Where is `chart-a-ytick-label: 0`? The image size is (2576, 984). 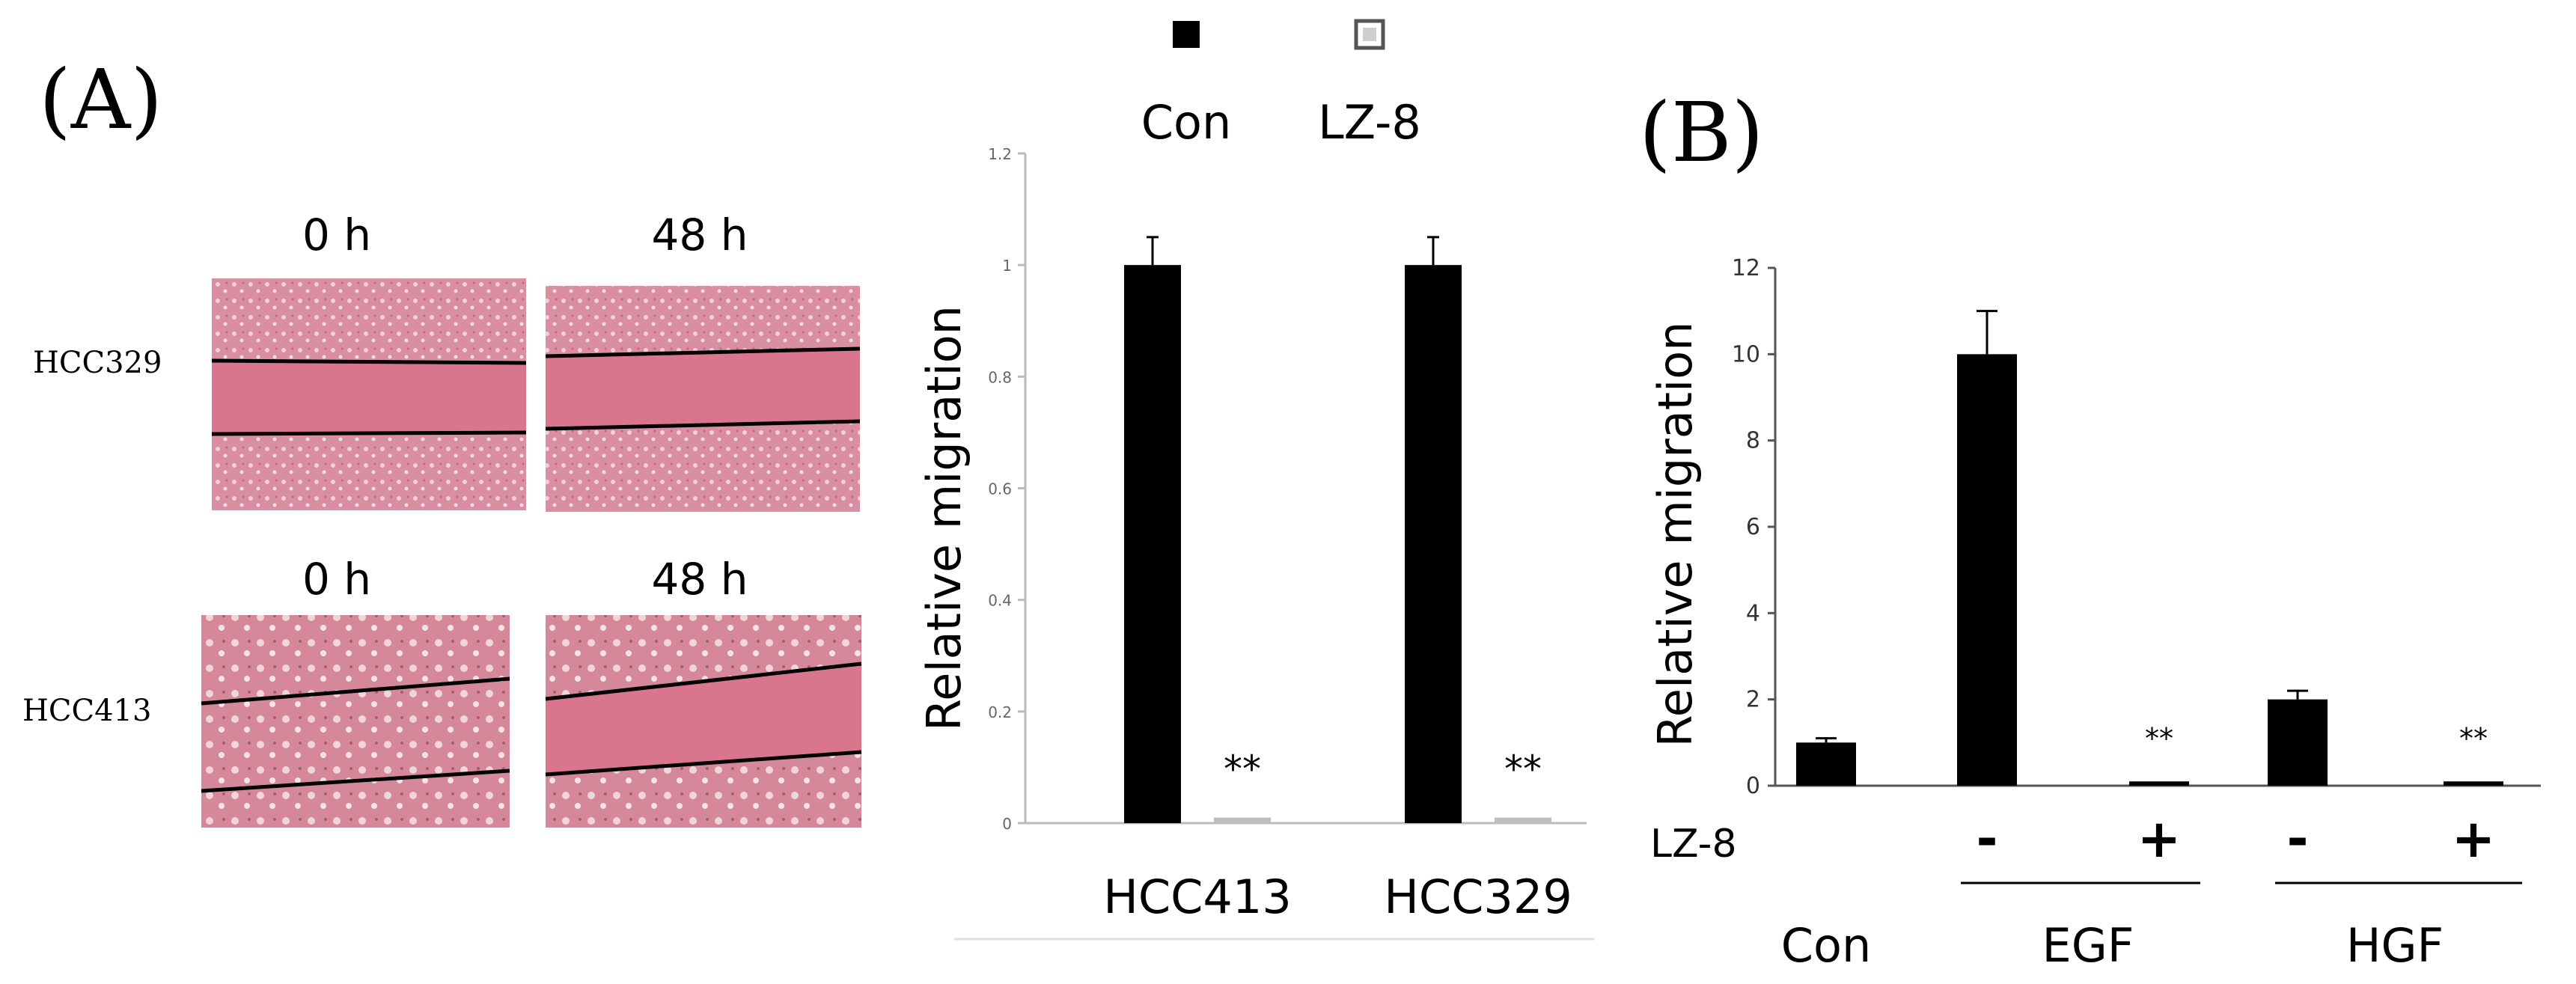
chart-a-ytick-label: 0 is located at coordinates (1007, 824).